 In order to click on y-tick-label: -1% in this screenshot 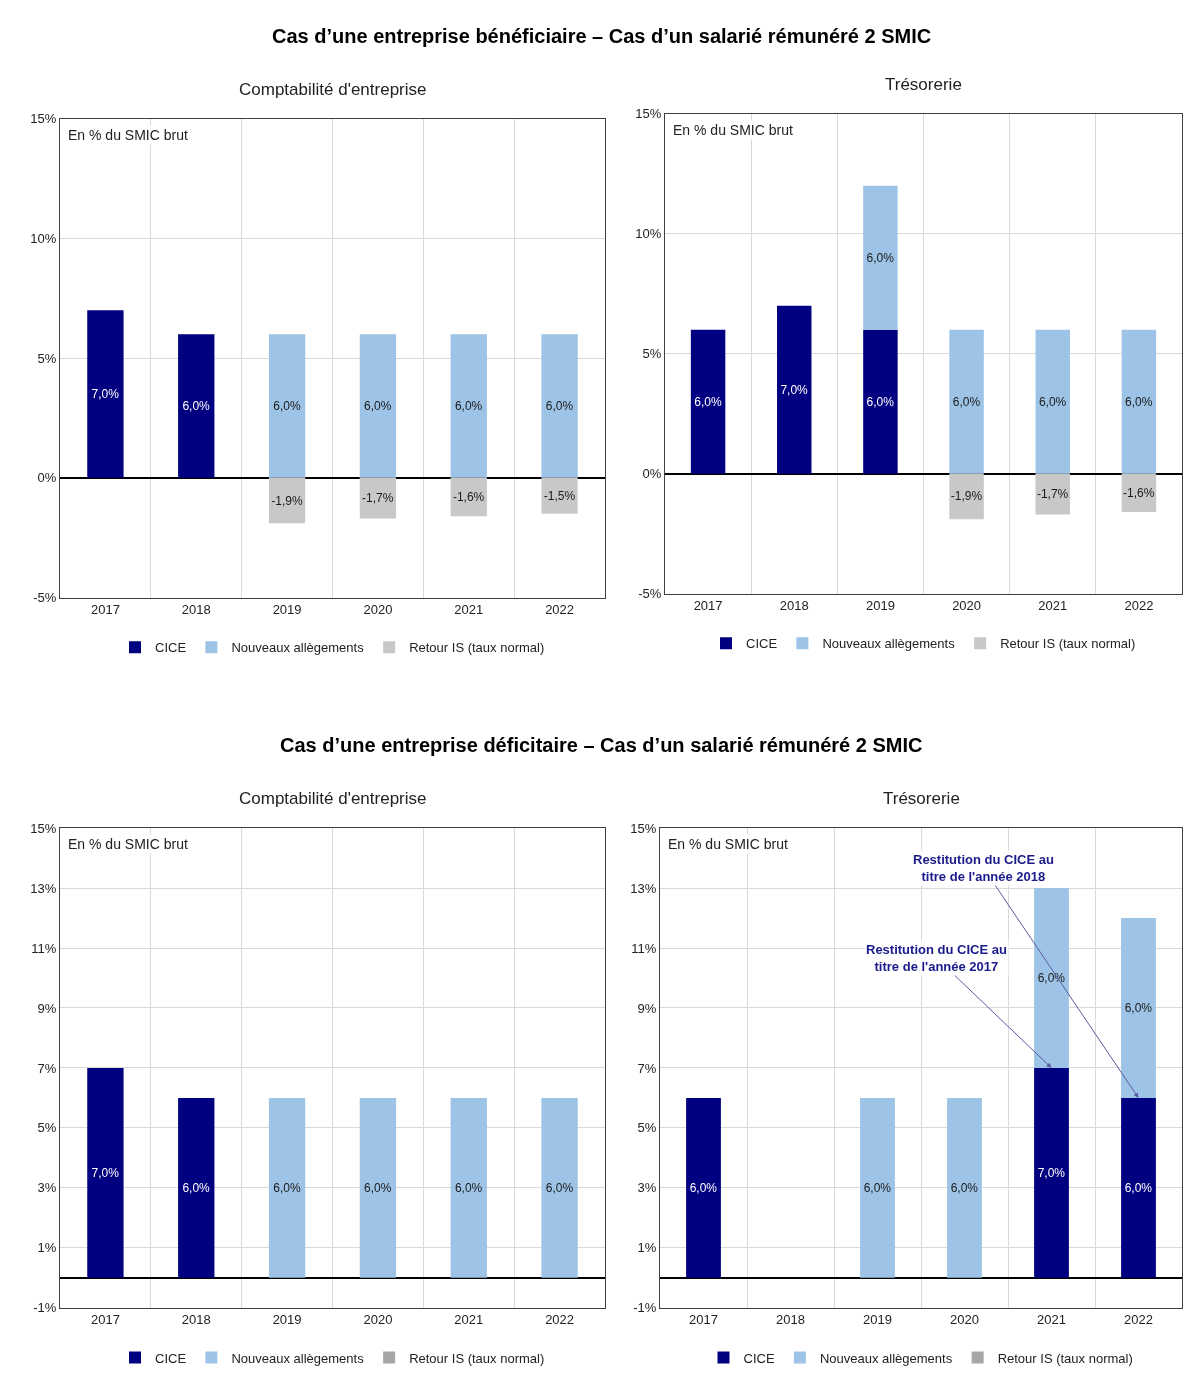, I will do `click(45, 1308)`.